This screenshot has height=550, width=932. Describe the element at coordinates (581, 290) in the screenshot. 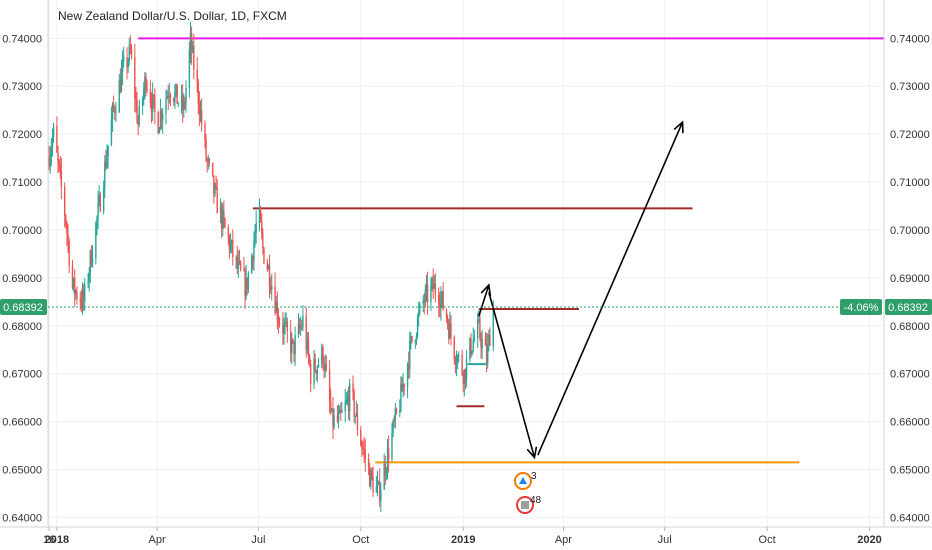

I see `drawings-overlay` at that location.